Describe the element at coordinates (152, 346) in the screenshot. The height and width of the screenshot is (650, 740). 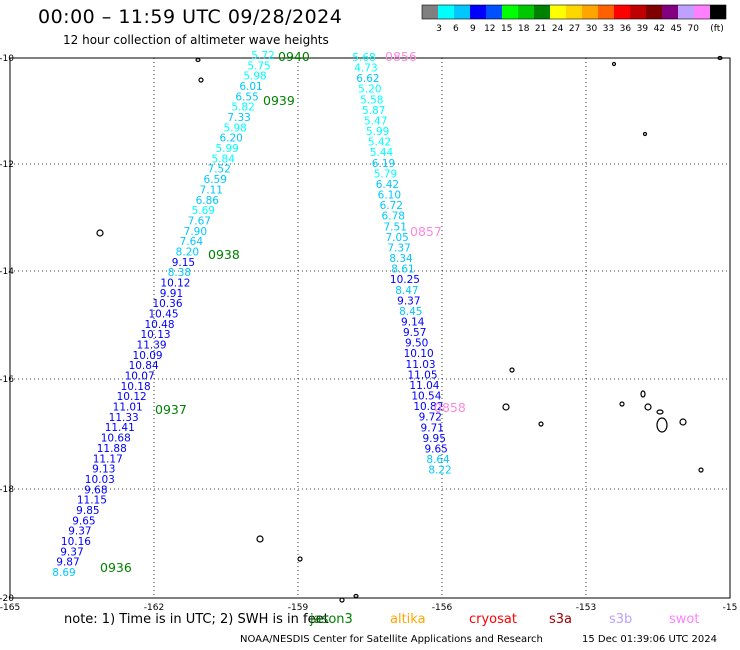
I see `wave-height-value: 11.39` at that location.